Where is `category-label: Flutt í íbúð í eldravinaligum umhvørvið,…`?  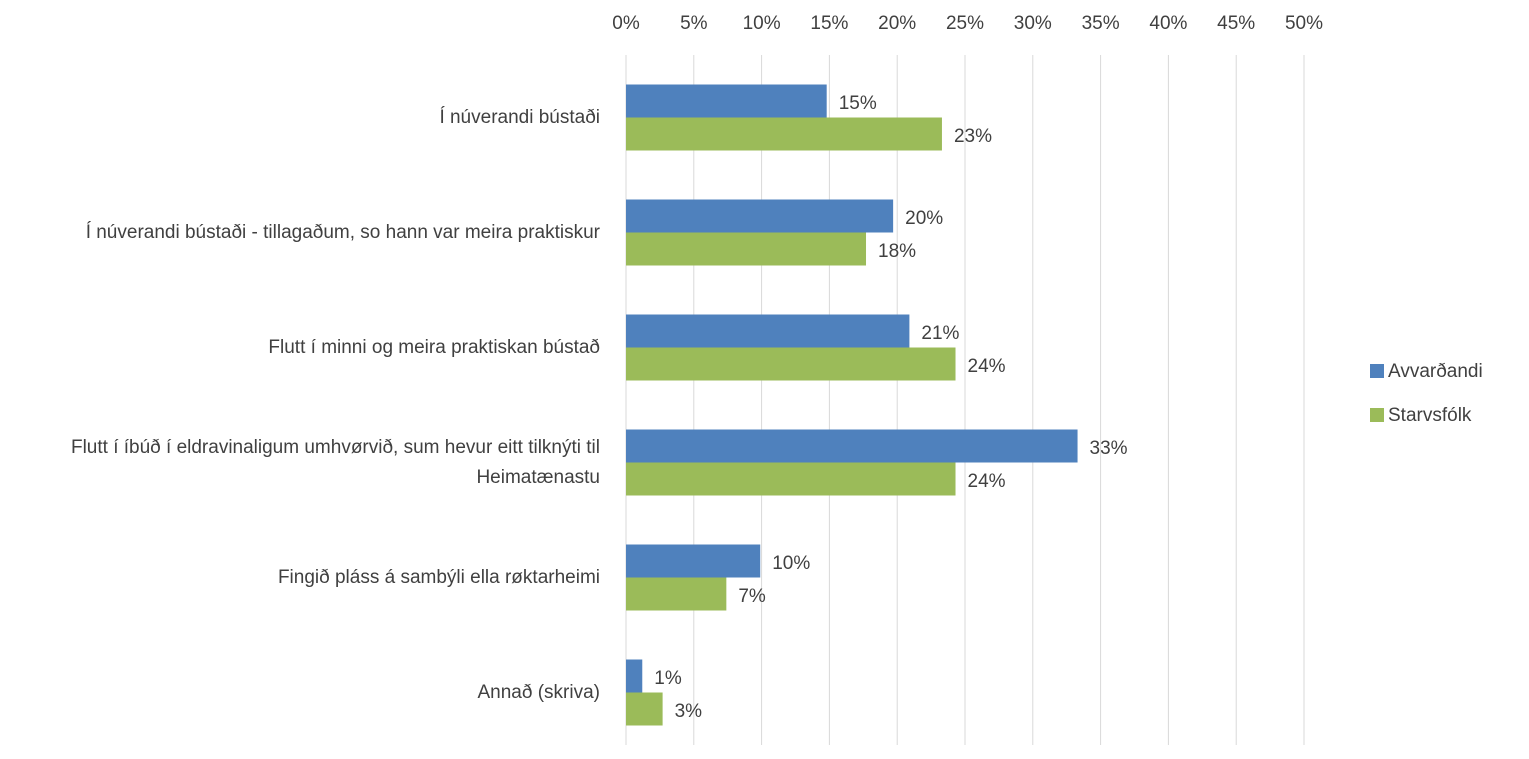
category-label: Flutt í íbúð í eldravinaligum umhvørvið,… is located at coordinates (335, 462).